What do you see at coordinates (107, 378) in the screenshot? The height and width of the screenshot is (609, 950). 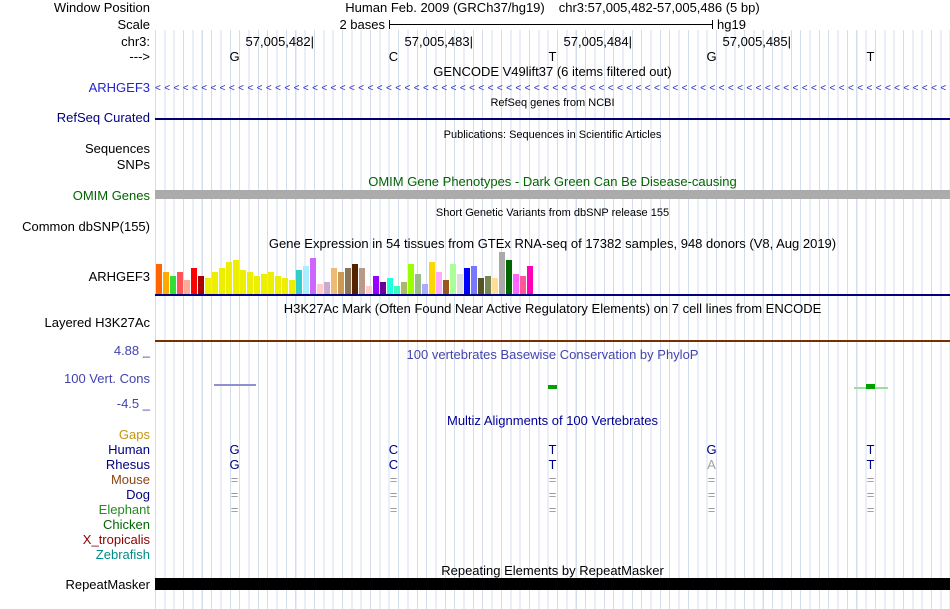 I see `track-label-conservation: 100 Vert. Cons` at bounding box center [107, 378].